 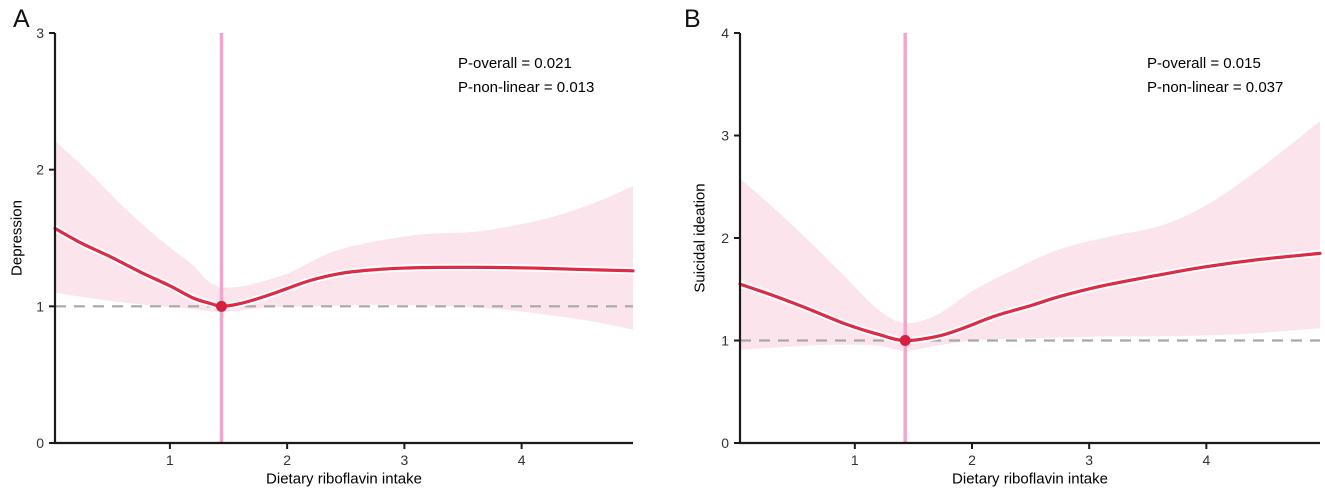 I want to click on x-tick-label-A: 2, so click(x=287, y=460).